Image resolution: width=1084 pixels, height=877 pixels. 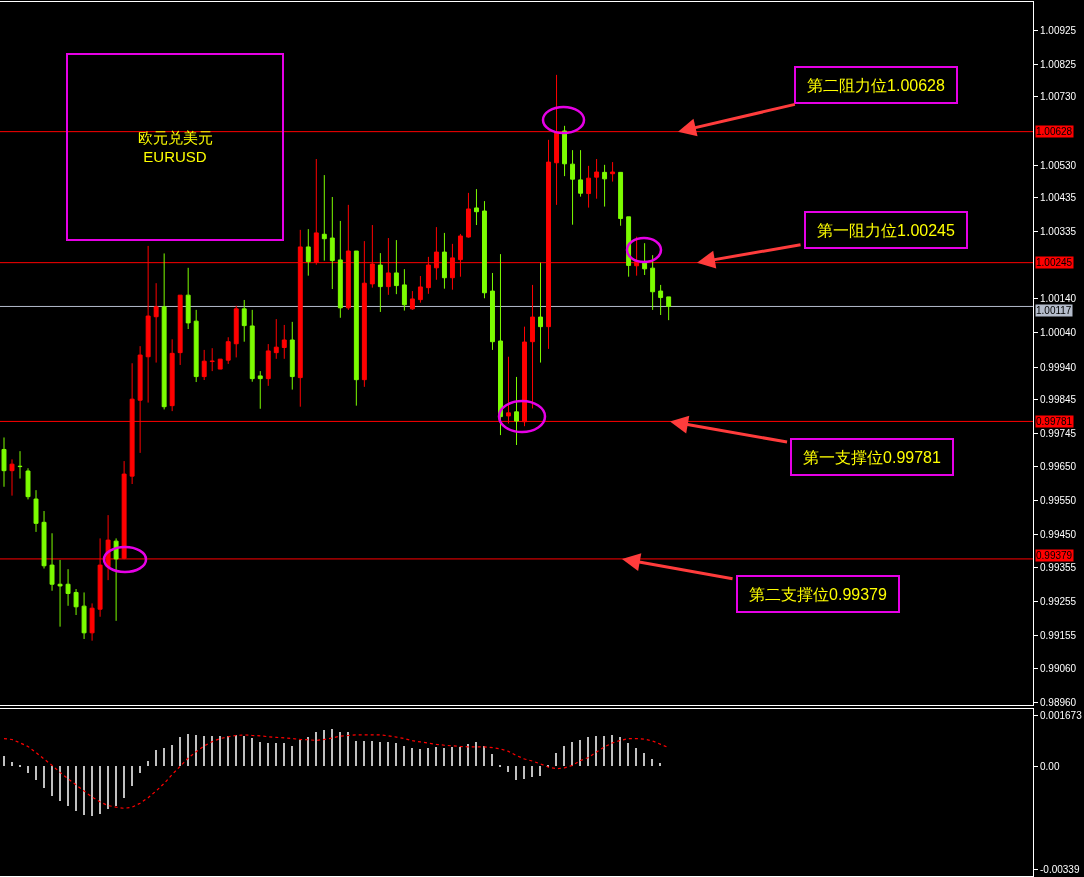 What do you see at coordinates (1058, 299) in the screenshot?
I see `y-tick-label: 1.00140` at bounding box center [1058, 299].